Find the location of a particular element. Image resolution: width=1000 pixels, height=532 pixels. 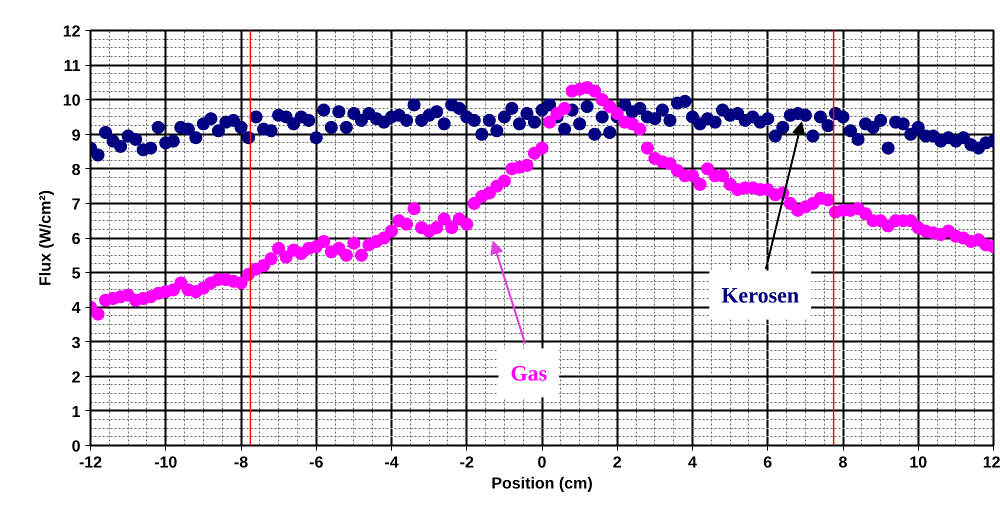

y-tick-label: 5 is located at coordinates (76, 274).